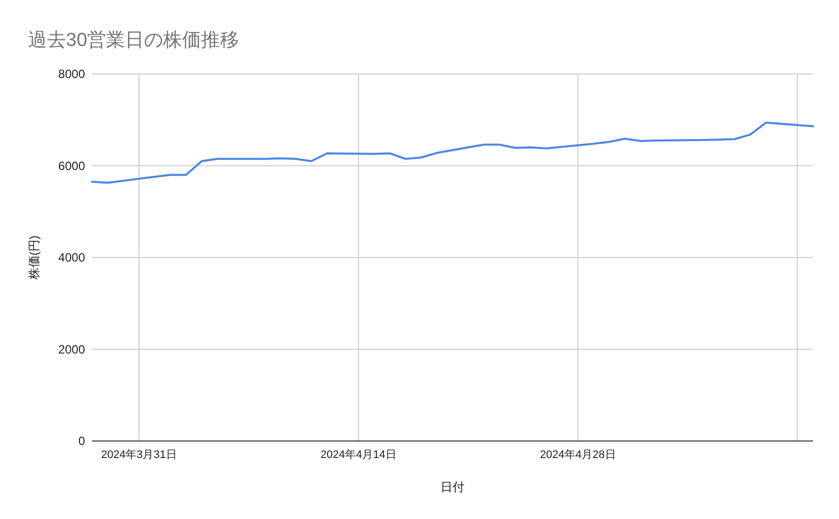 The image size is (839, 519). I want to click on y-tick-label: 8000, so click(72, 74).